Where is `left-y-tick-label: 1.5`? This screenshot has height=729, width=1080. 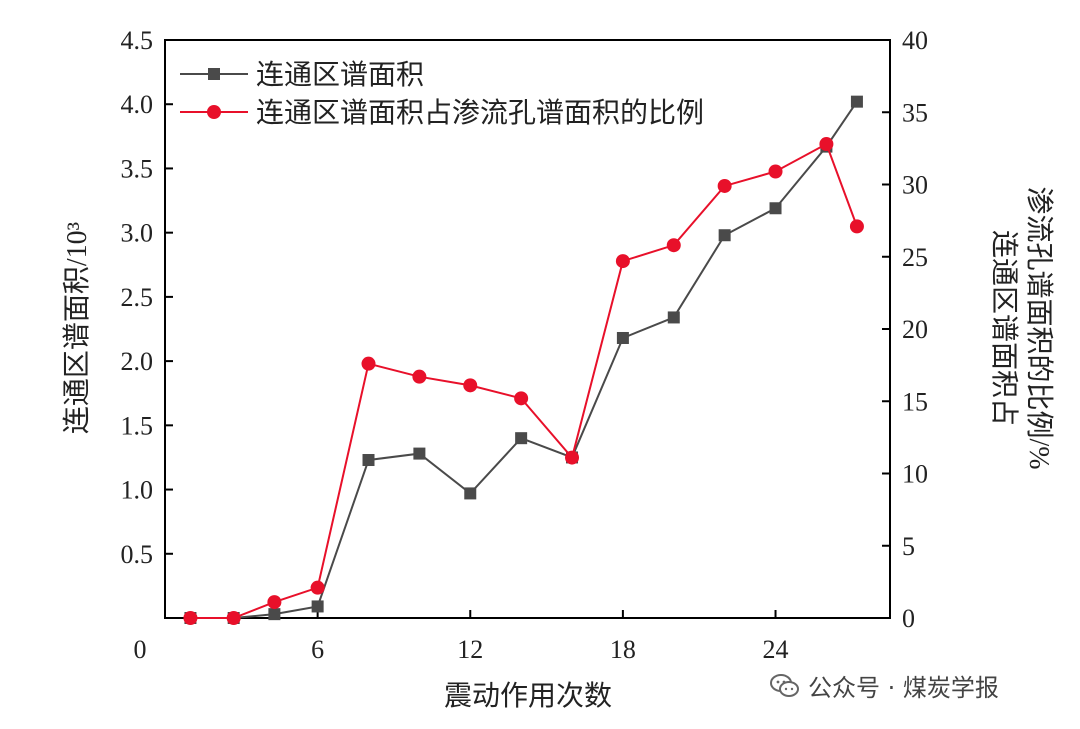 left-y-tick-label: 1.5 is located at coordinates (137, 425).